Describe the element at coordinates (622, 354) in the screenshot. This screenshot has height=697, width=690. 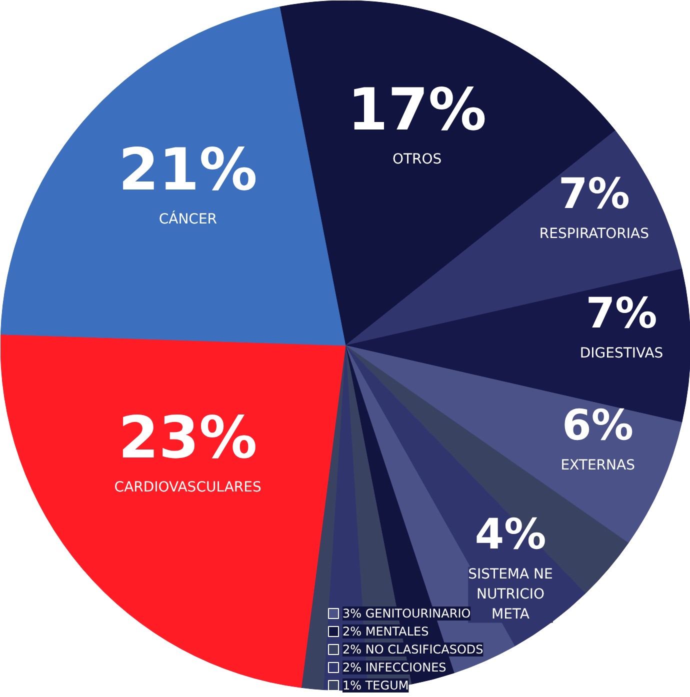
I see `slice-label: DIGESTIVAS` at that location.